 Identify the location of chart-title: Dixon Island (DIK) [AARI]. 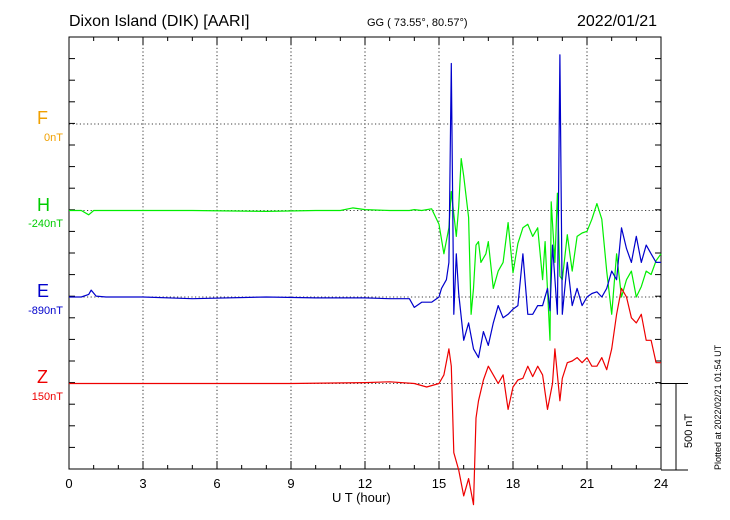
(159, 21).